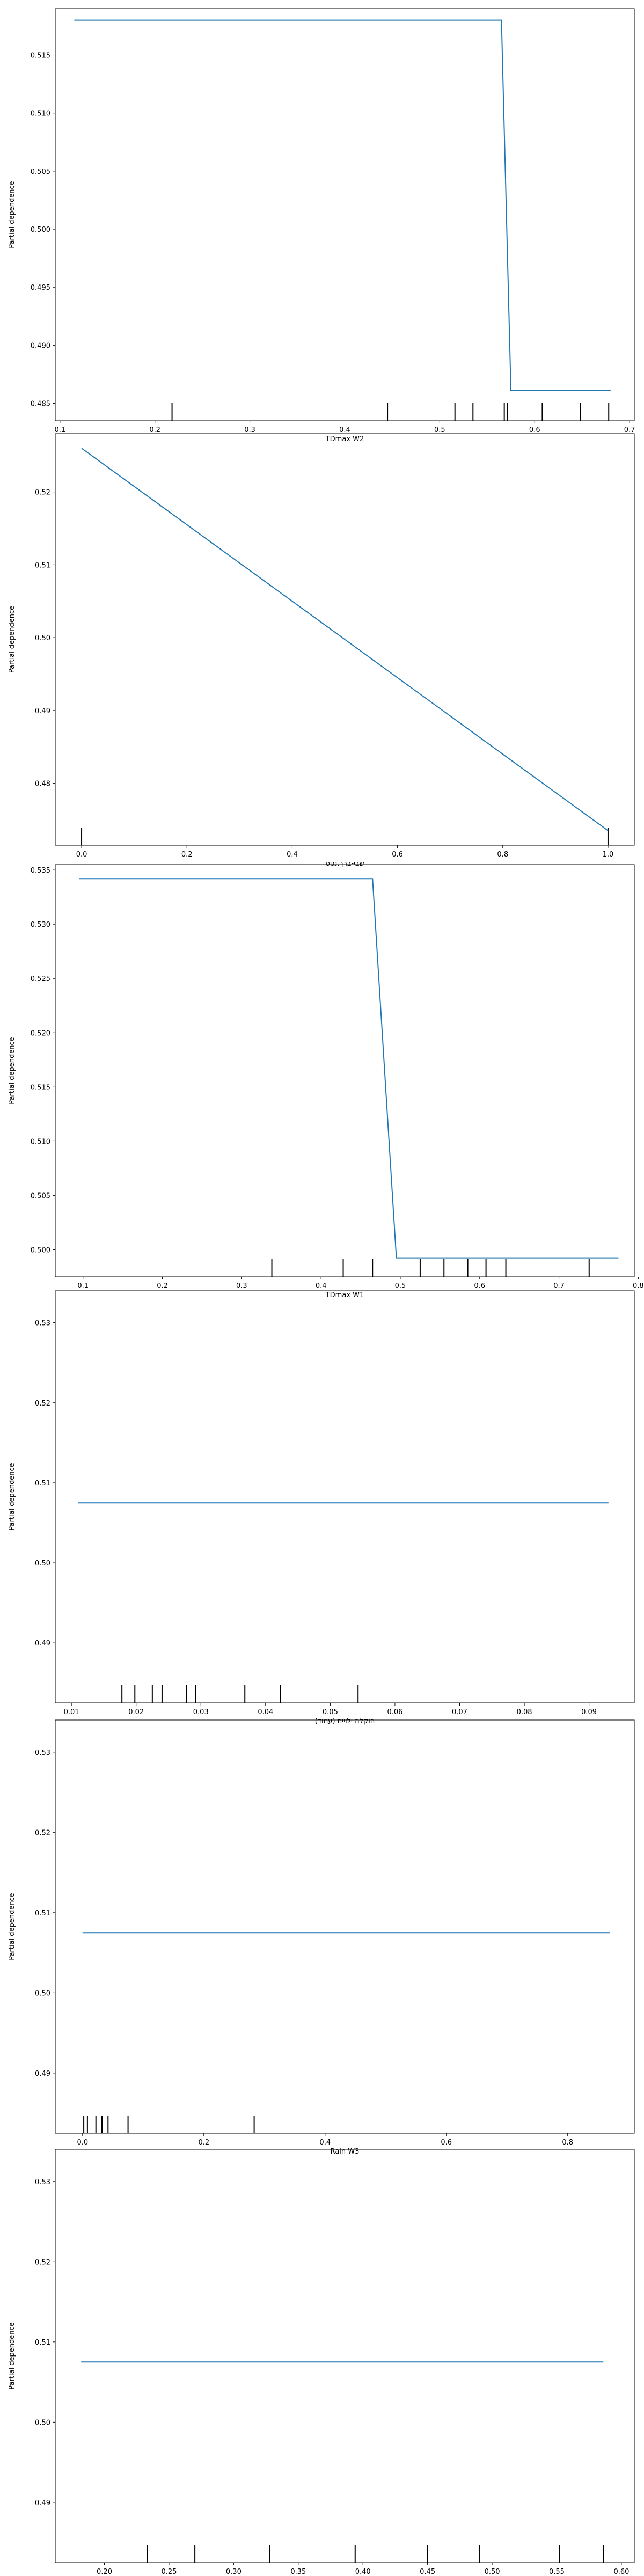 This screenshot has height=2576, width=644. I want to click on x-tick-label: 0.45, so click(427, 2572).